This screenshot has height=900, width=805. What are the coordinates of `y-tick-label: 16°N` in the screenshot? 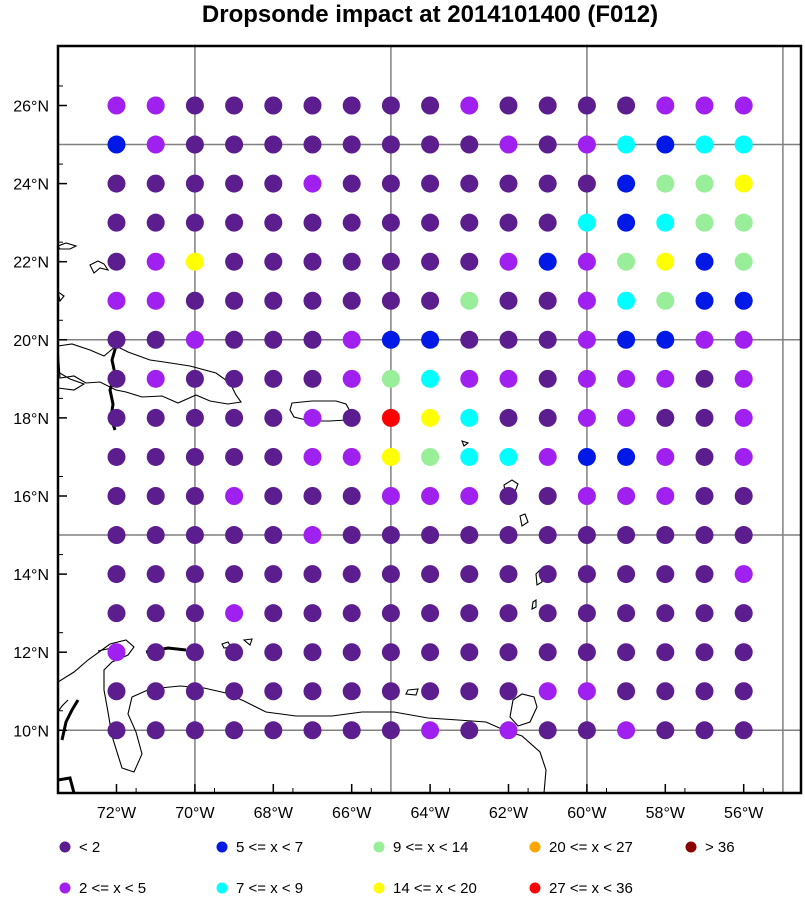 It's located at (31, 497).